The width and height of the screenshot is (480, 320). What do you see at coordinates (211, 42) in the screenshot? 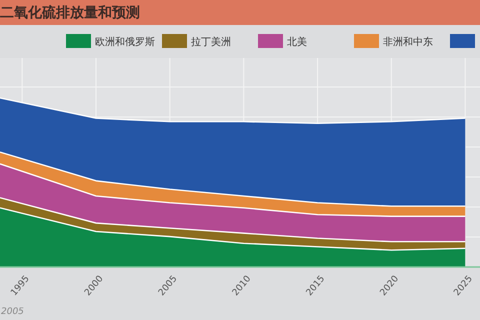
I see `legend-label: 拉丁美洲` at bounding box center [211, 42].